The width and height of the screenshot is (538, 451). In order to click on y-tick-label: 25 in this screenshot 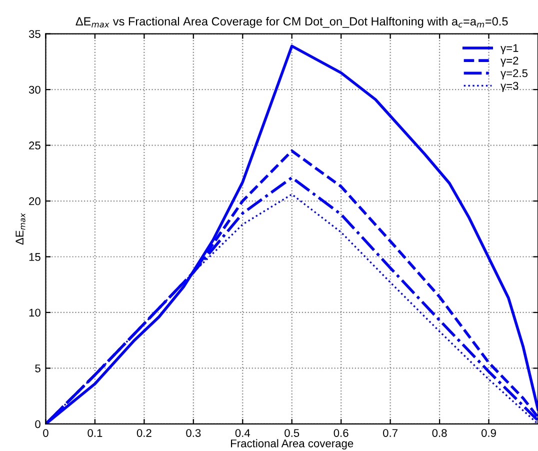, I will do `click(34, 146)`.